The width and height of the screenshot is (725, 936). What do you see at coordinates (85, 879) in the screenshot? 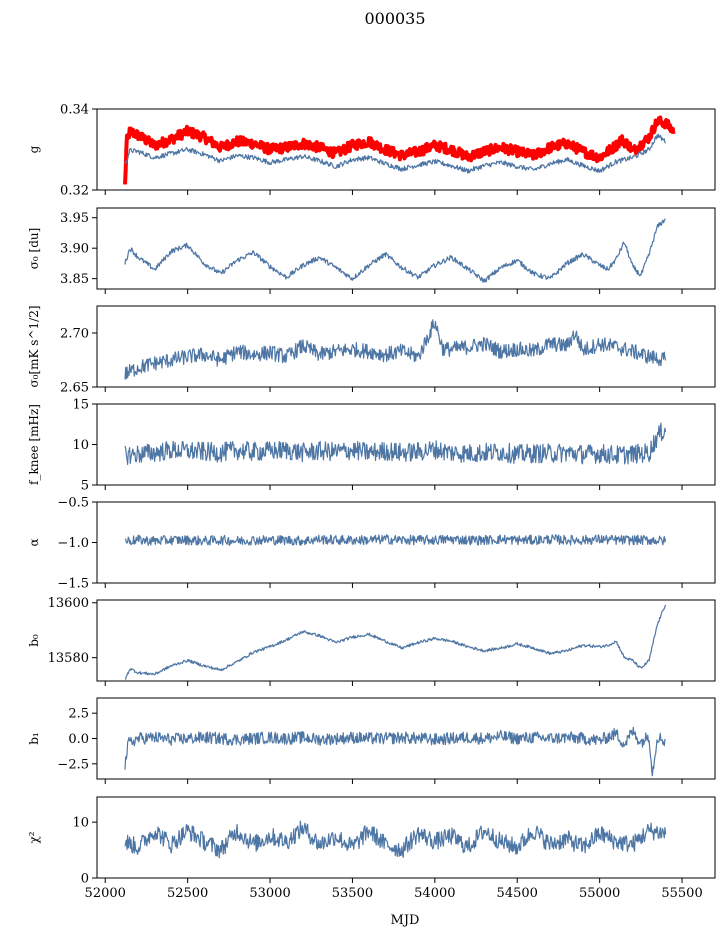
I see `y-tick-label: 0` at bounding box center [85, 879].